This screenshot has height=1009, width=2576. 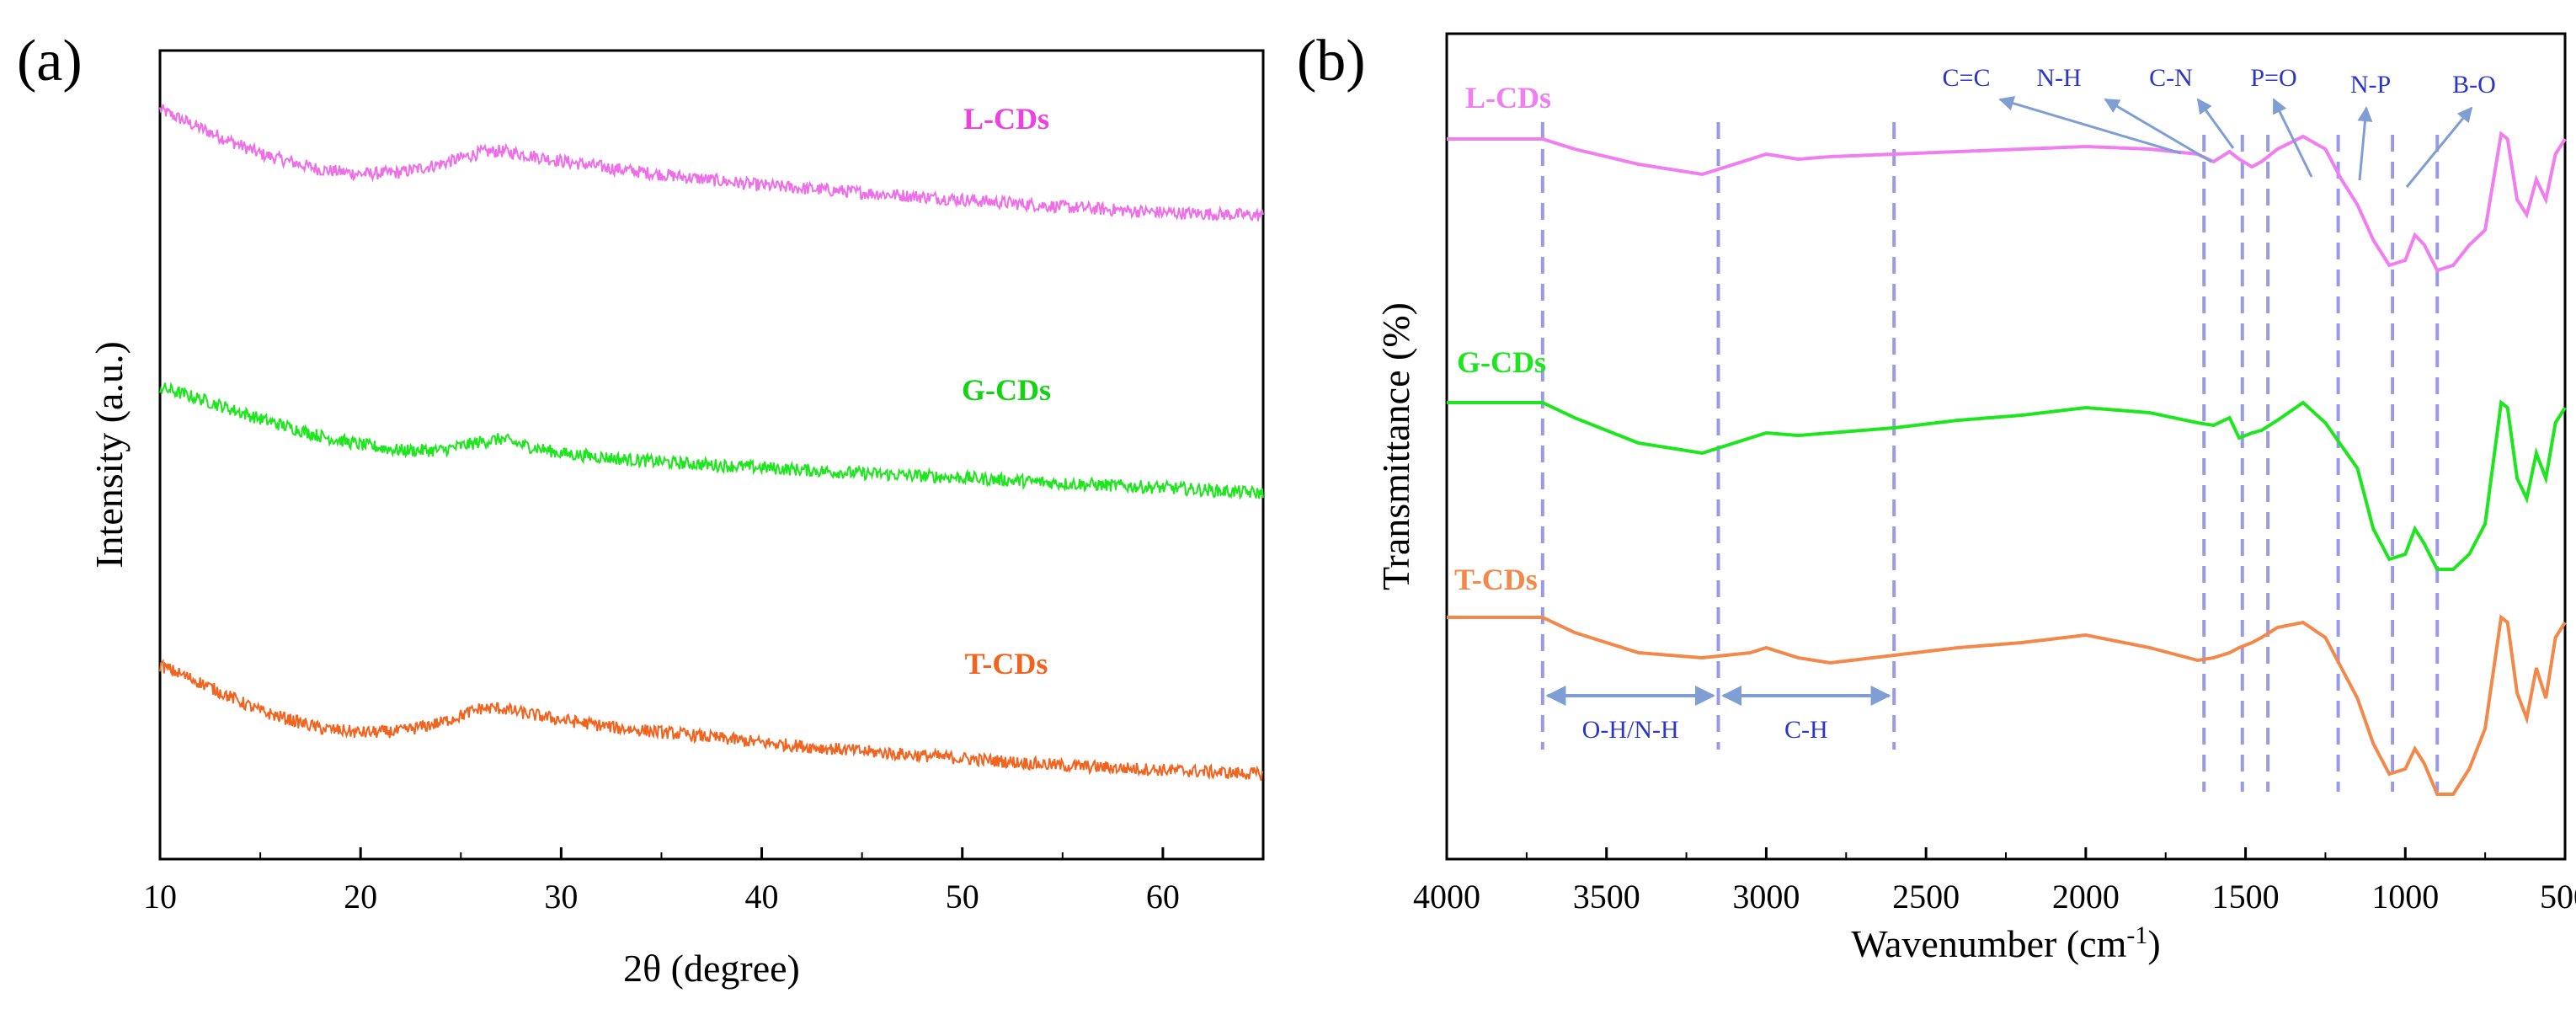 What do you see at coordinates (109, 455) in the screenshot?
I see `panel-a-y-axis-label: Intensity (a.u.)` at bounding box center [109, 455].